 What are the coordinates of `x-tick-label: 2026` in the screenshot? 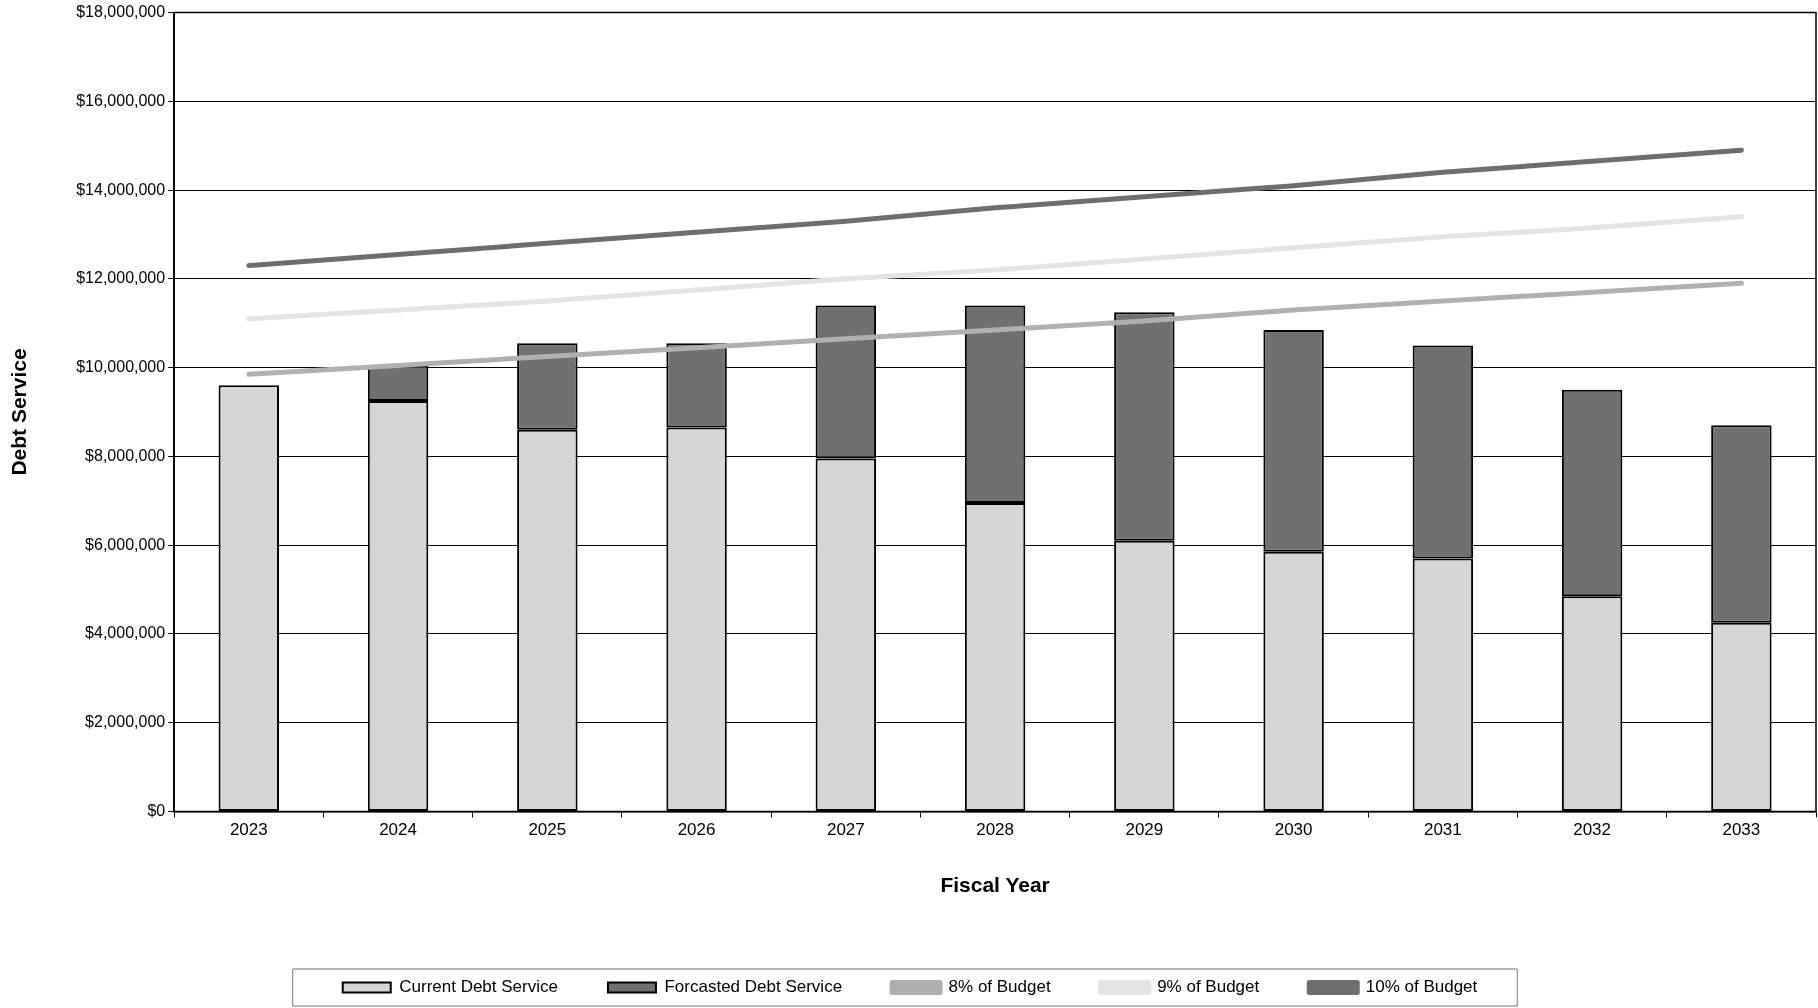 It's located at (696, 830).